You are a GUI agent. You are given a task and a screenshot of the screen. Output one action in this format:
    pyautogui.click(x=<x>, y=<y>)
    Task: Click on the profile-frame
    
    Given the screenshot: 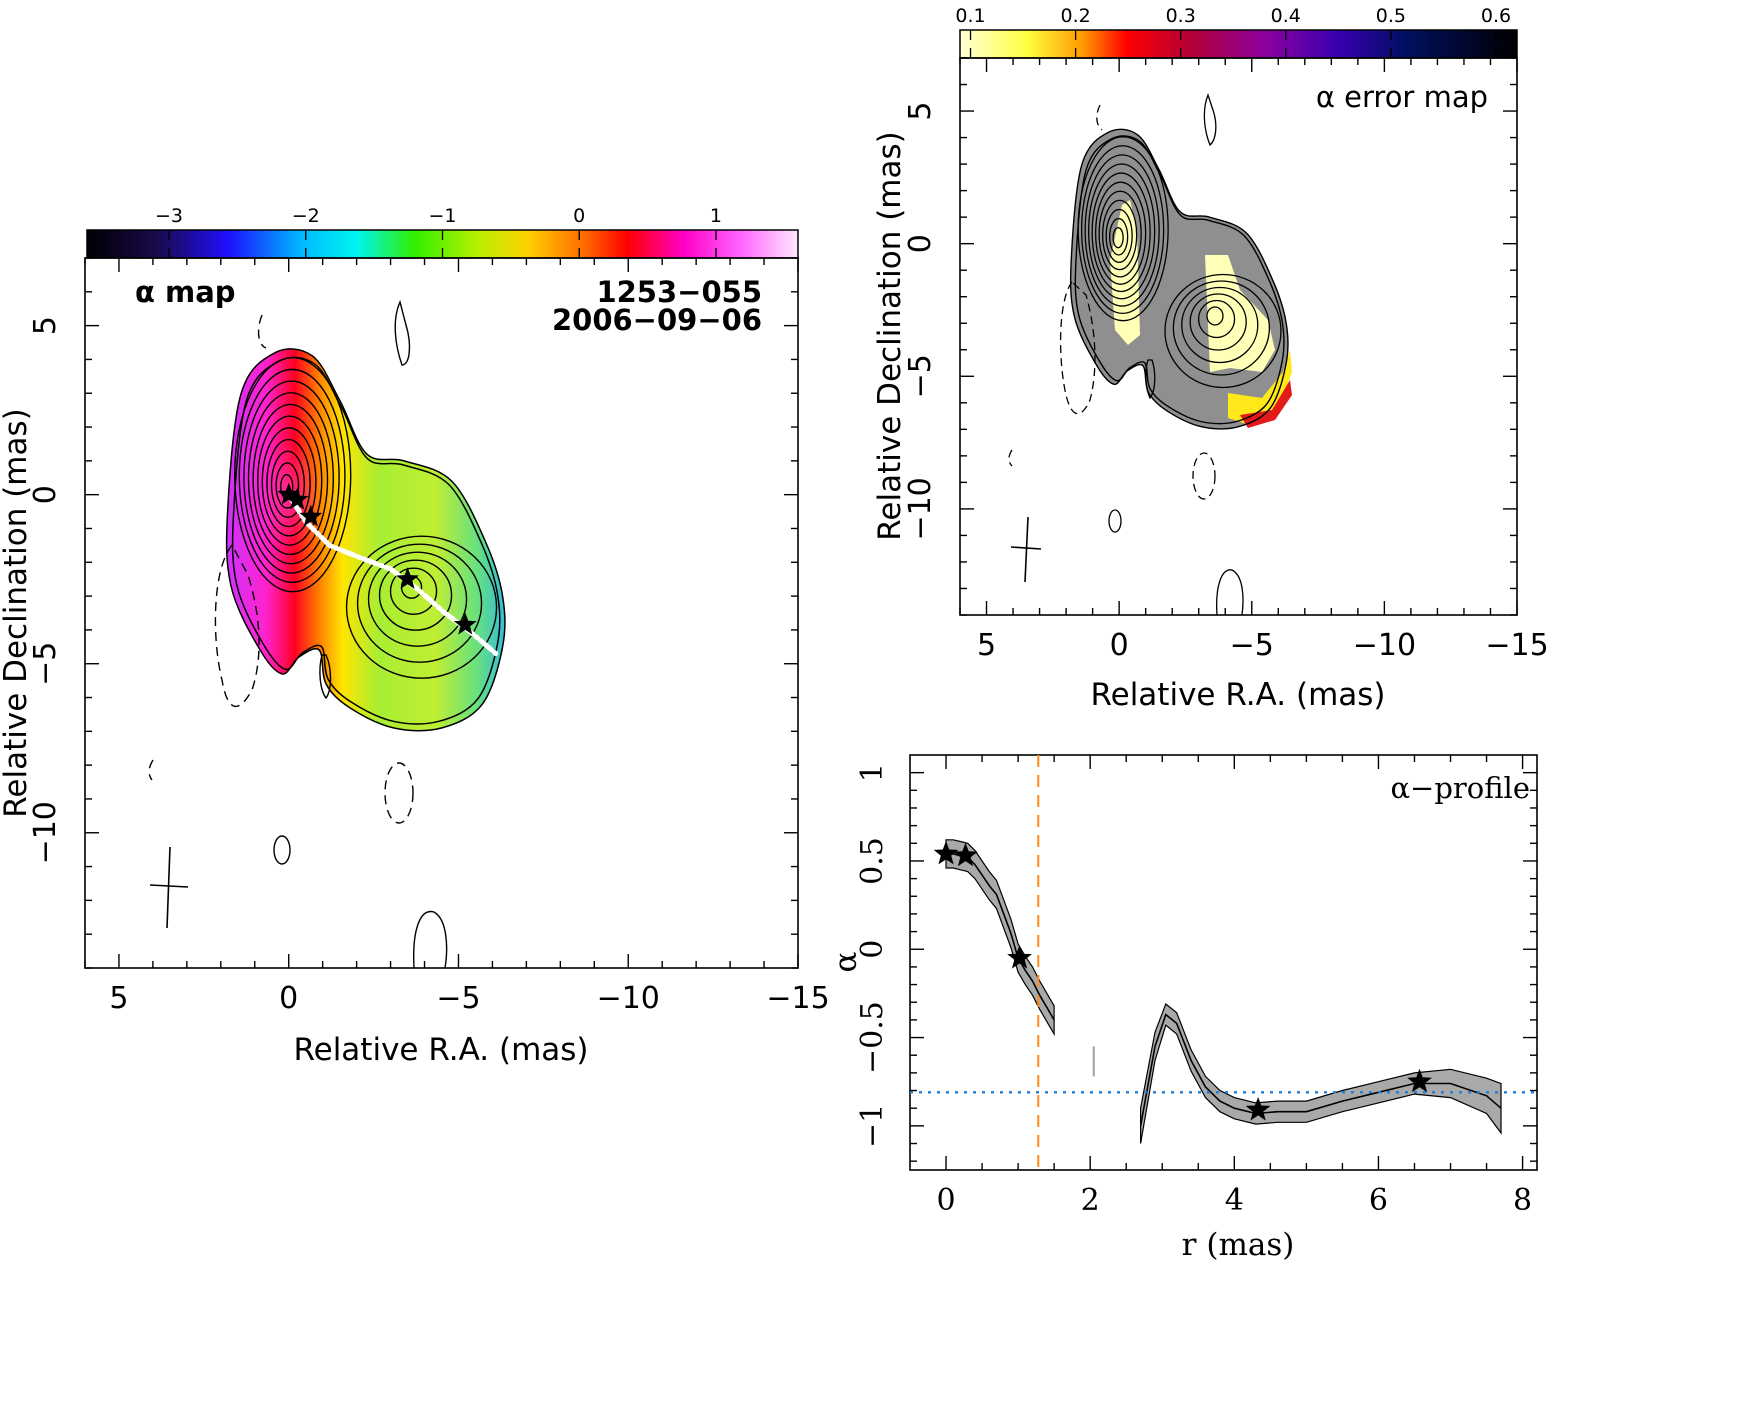 What is the action you would take?
    pyautogui.click(x=1223, y=962)
    